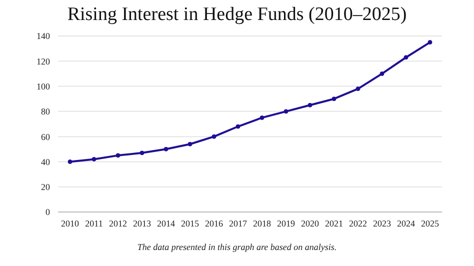  What do you see at coordinates (237, 247) in the screenshot?
I see `text: The data presented in this graph are based on analysis.` at bounding box center [237, 247].